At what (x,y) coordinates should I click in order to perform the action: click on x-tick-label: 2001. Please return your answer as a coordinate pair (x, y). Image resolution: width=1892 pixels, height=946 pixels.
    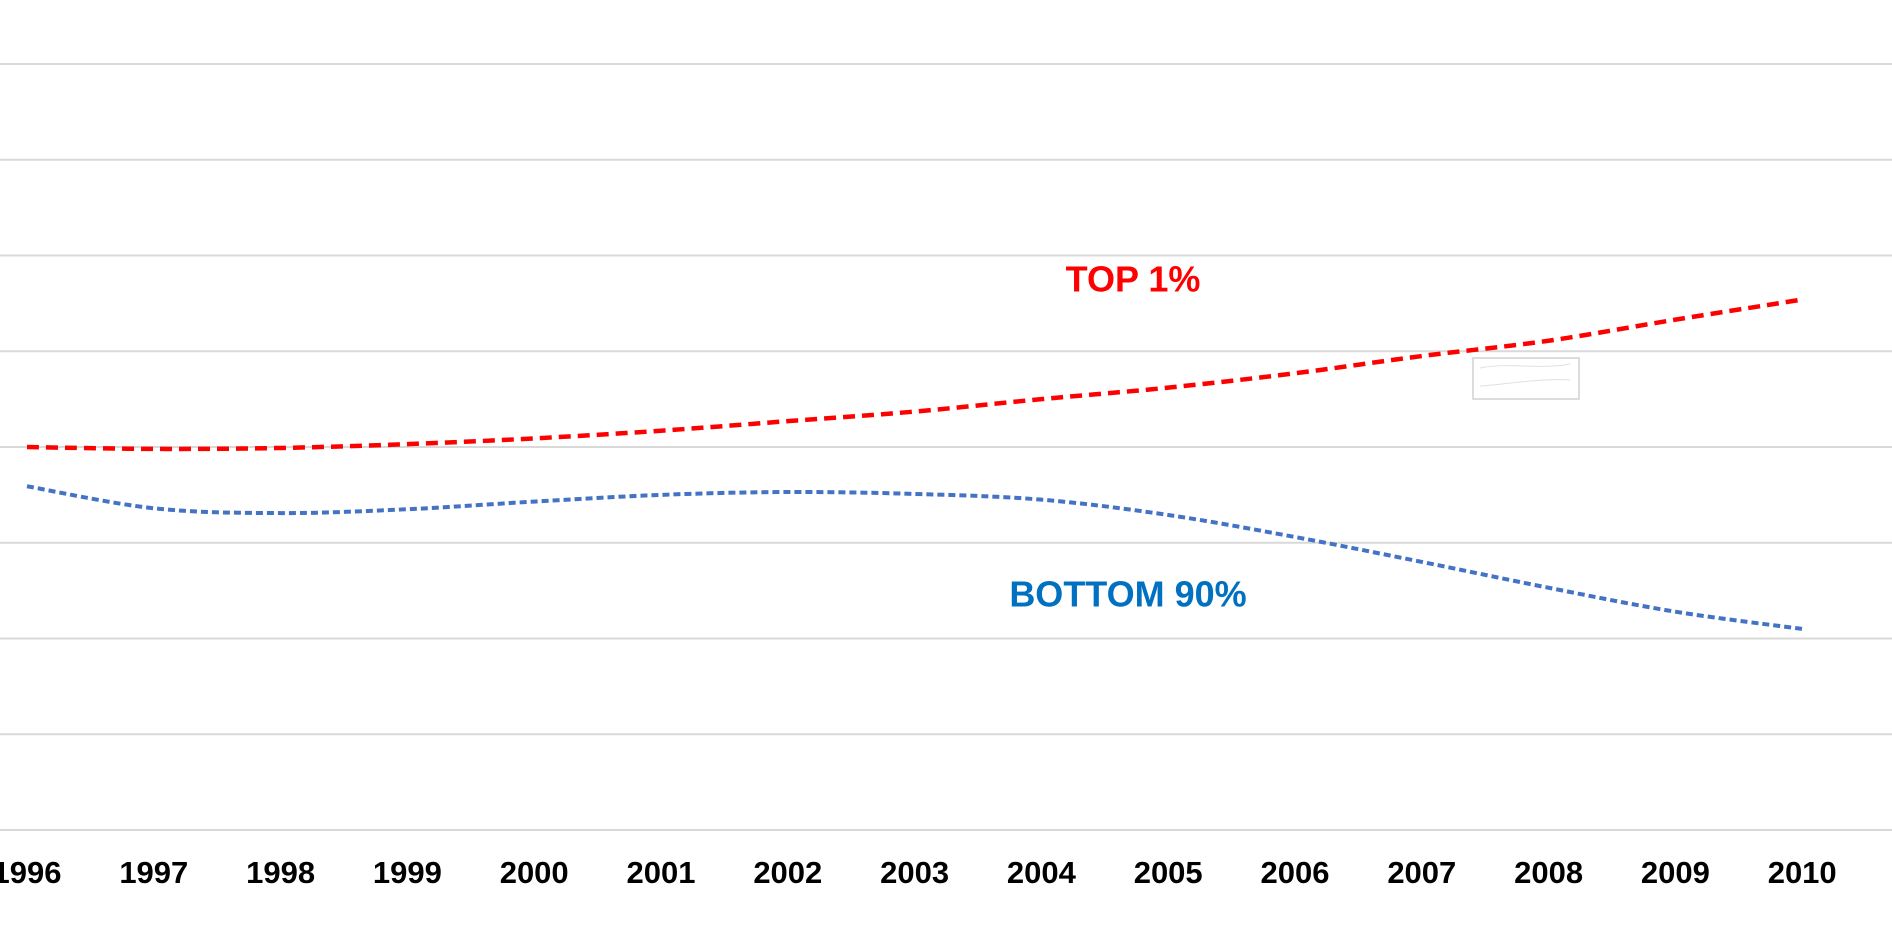
    Looking at the image, I should click on (661, 872).